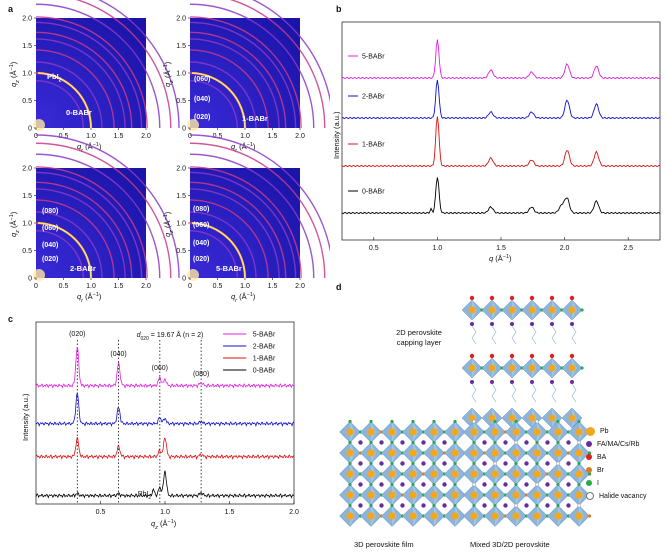  What do you see at coordinates (165, 410) in the screenshot?
I see `series-line-2-BABr` at bounding box center [165, 410].